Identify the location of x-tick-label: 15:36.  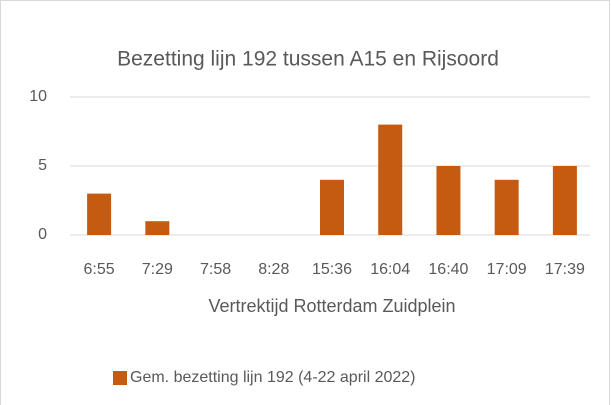
(332, 269).